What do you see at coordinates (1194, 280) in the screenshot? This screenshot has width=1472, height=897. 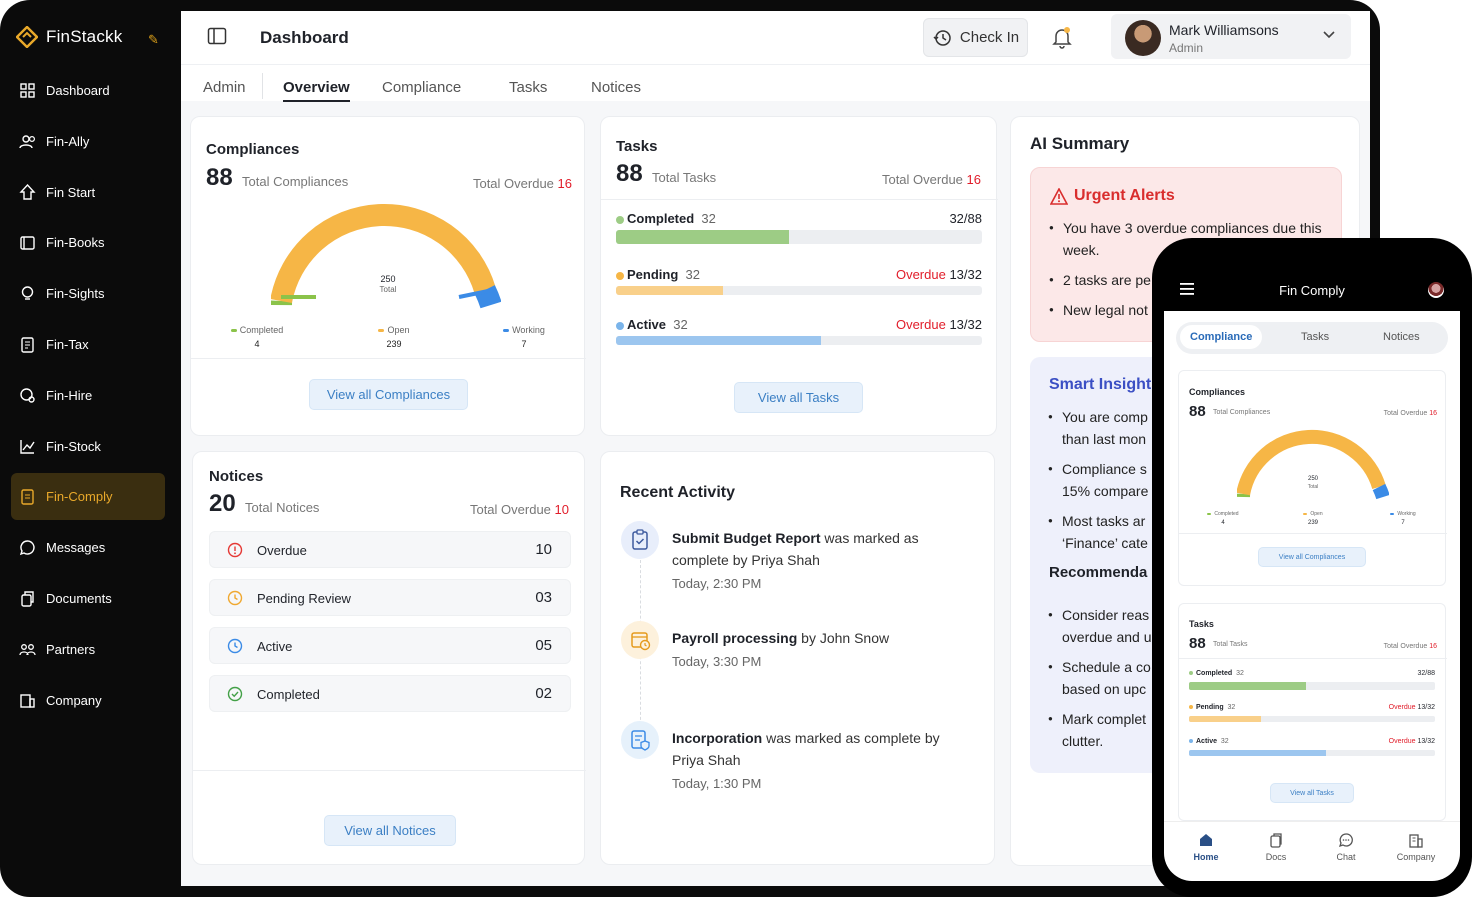 I see `alert-item: 2 tasks are pe` at bounding box center [1194, 280].